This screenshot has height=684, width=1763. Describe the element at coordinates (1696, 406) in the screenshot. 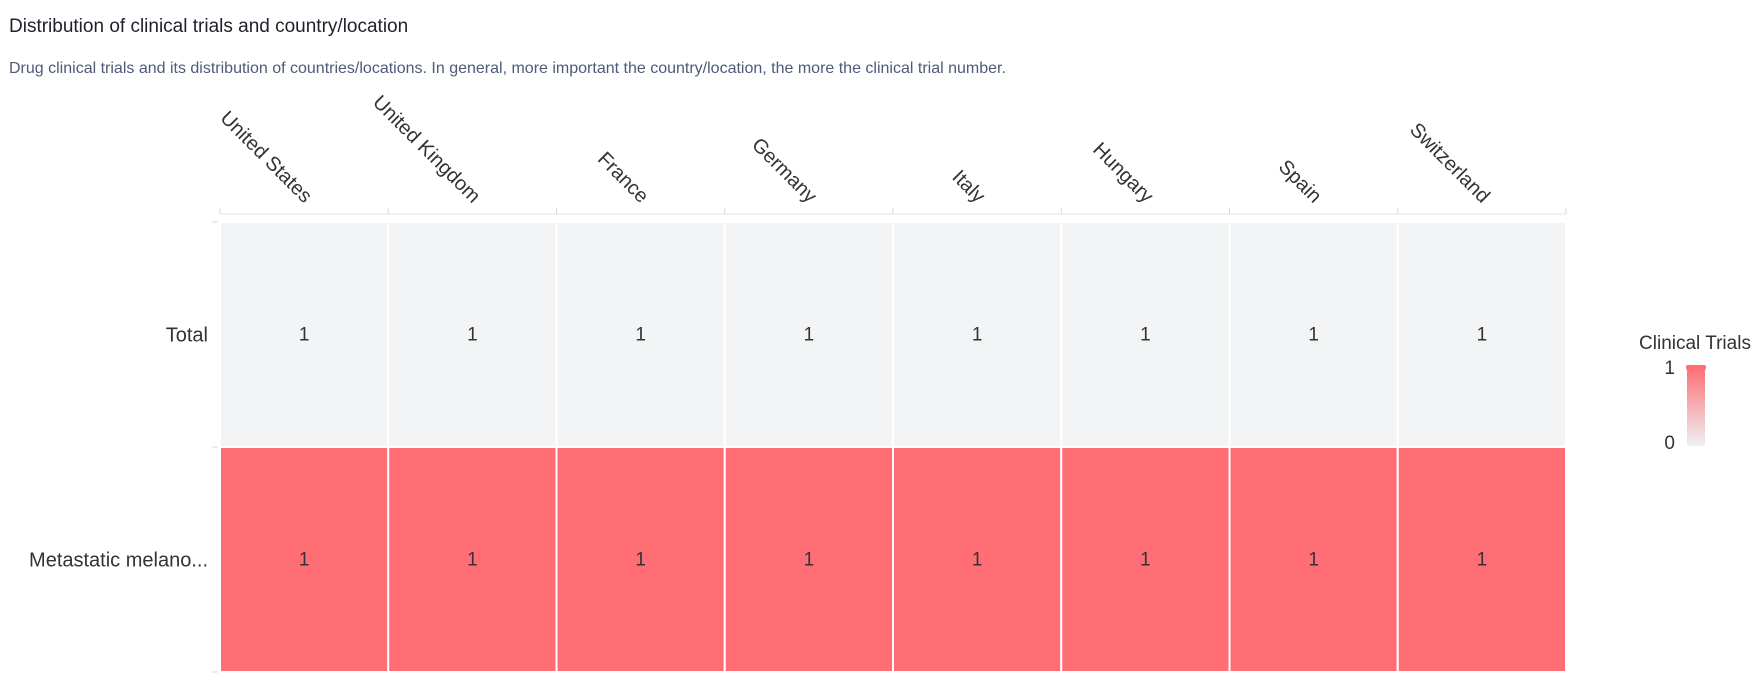

I see `legend-gradient-bar` at that location.